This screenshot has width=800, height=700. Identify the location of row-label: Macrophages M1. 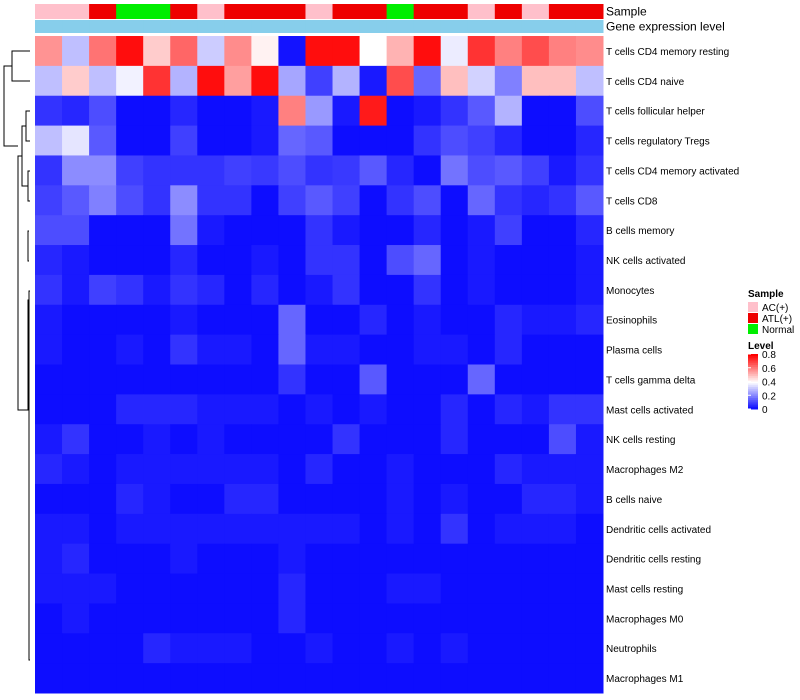
(645, 679).